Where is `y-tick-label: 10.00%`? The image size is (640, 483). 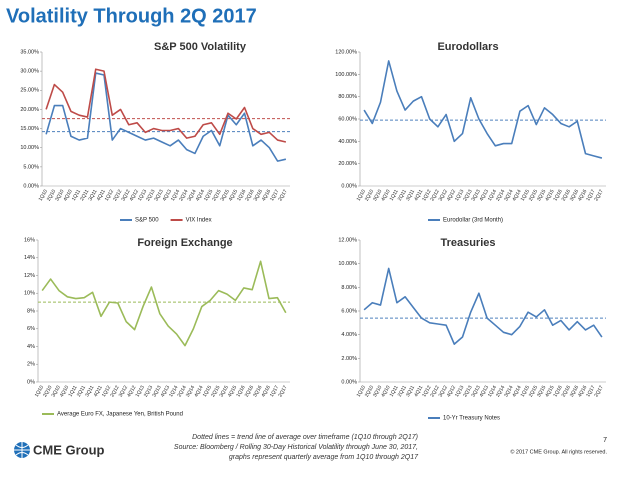
y-tick-label: 10.00% is located at coordinates (347, 264).